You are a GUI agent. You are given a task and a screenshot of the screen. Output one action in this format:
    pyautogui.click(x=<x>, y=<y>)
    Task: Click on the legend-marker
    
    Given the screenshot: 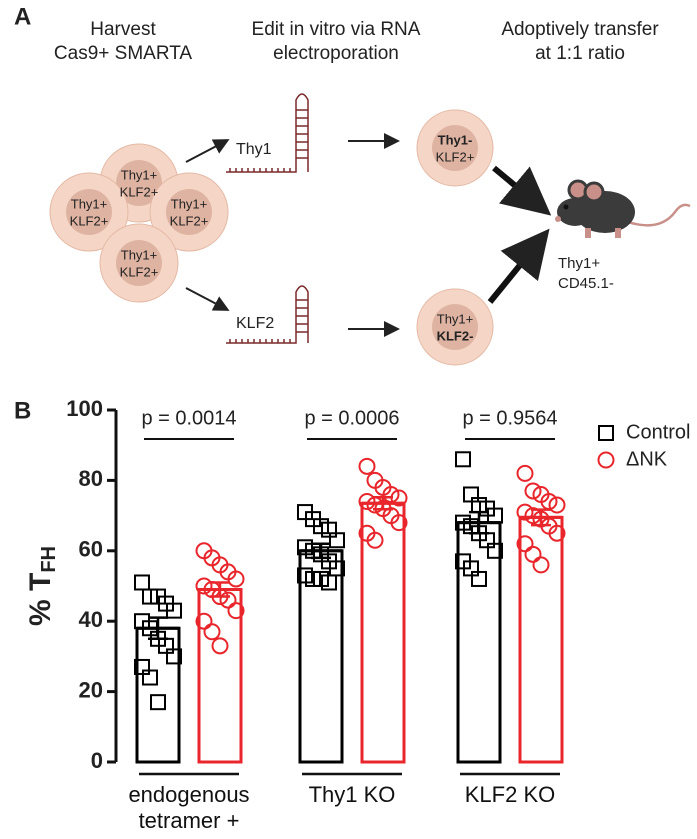 What is the action you would take?
    pyautogui.click(x=606, y=433)
    